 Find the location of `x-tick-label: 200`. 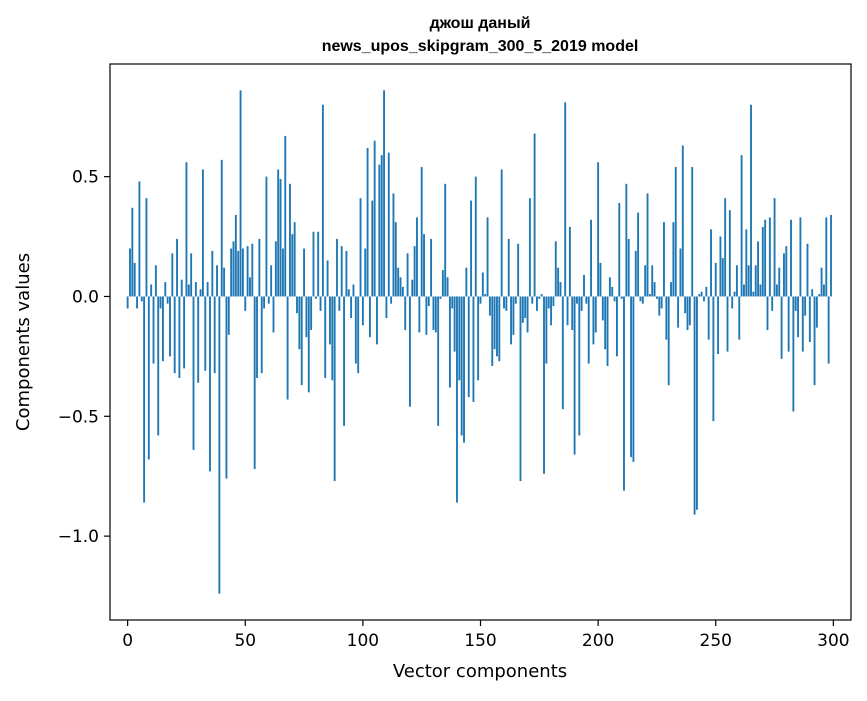

x-tick-label: 200 is located at coordinates (598, 641).